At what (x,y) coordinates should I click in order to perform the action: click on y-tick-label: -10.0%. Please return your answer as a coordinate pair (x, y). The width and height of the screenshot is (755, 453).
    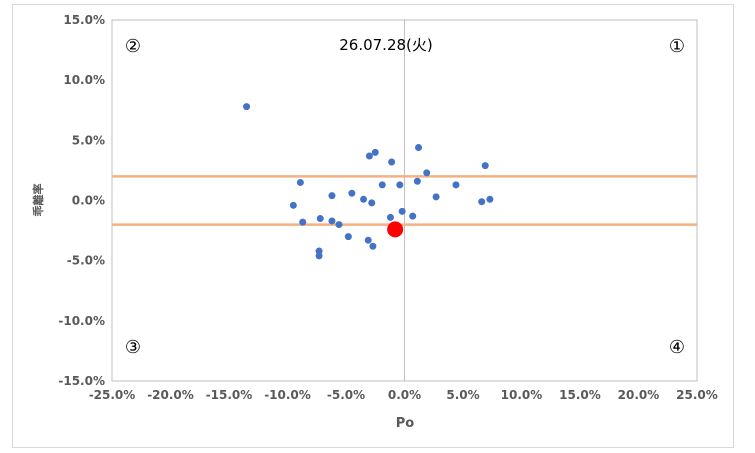
    Looking at the image, I should click on (81, 321).